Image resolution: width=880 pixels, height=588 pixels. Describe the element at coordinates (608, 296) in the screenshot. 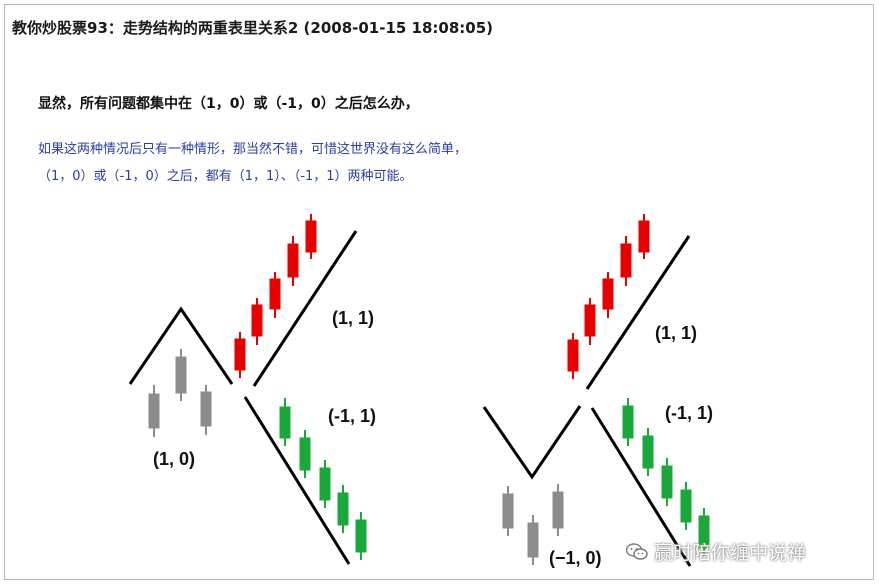

I see `right-up-candles` at that location.